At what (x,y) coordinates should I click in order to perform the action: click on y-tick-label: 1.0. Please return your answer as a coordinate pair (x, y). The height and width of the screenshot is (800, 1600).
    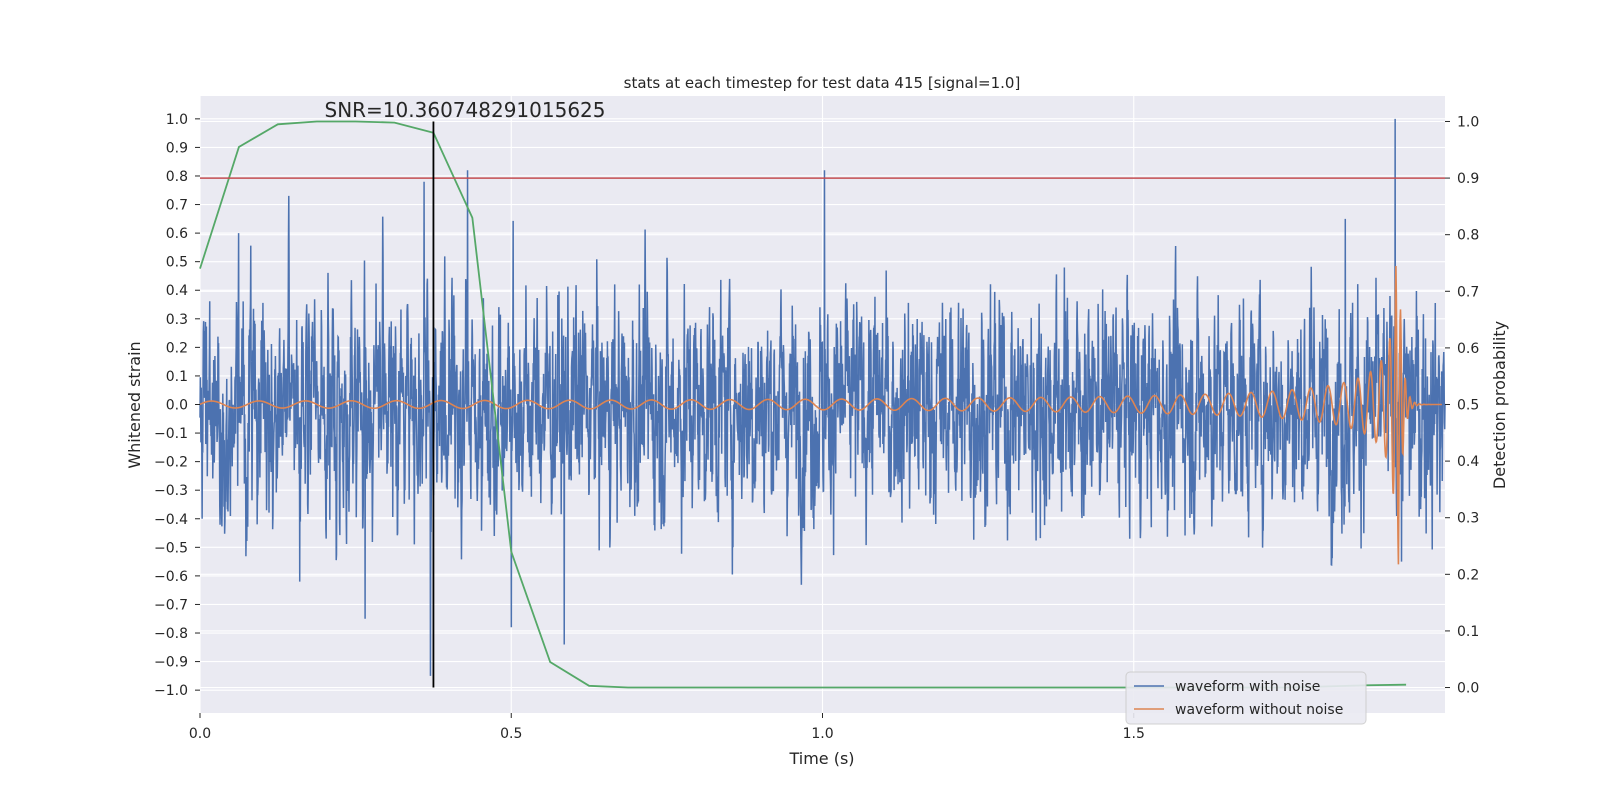
    Looking at the image, I should click on (177, 120).